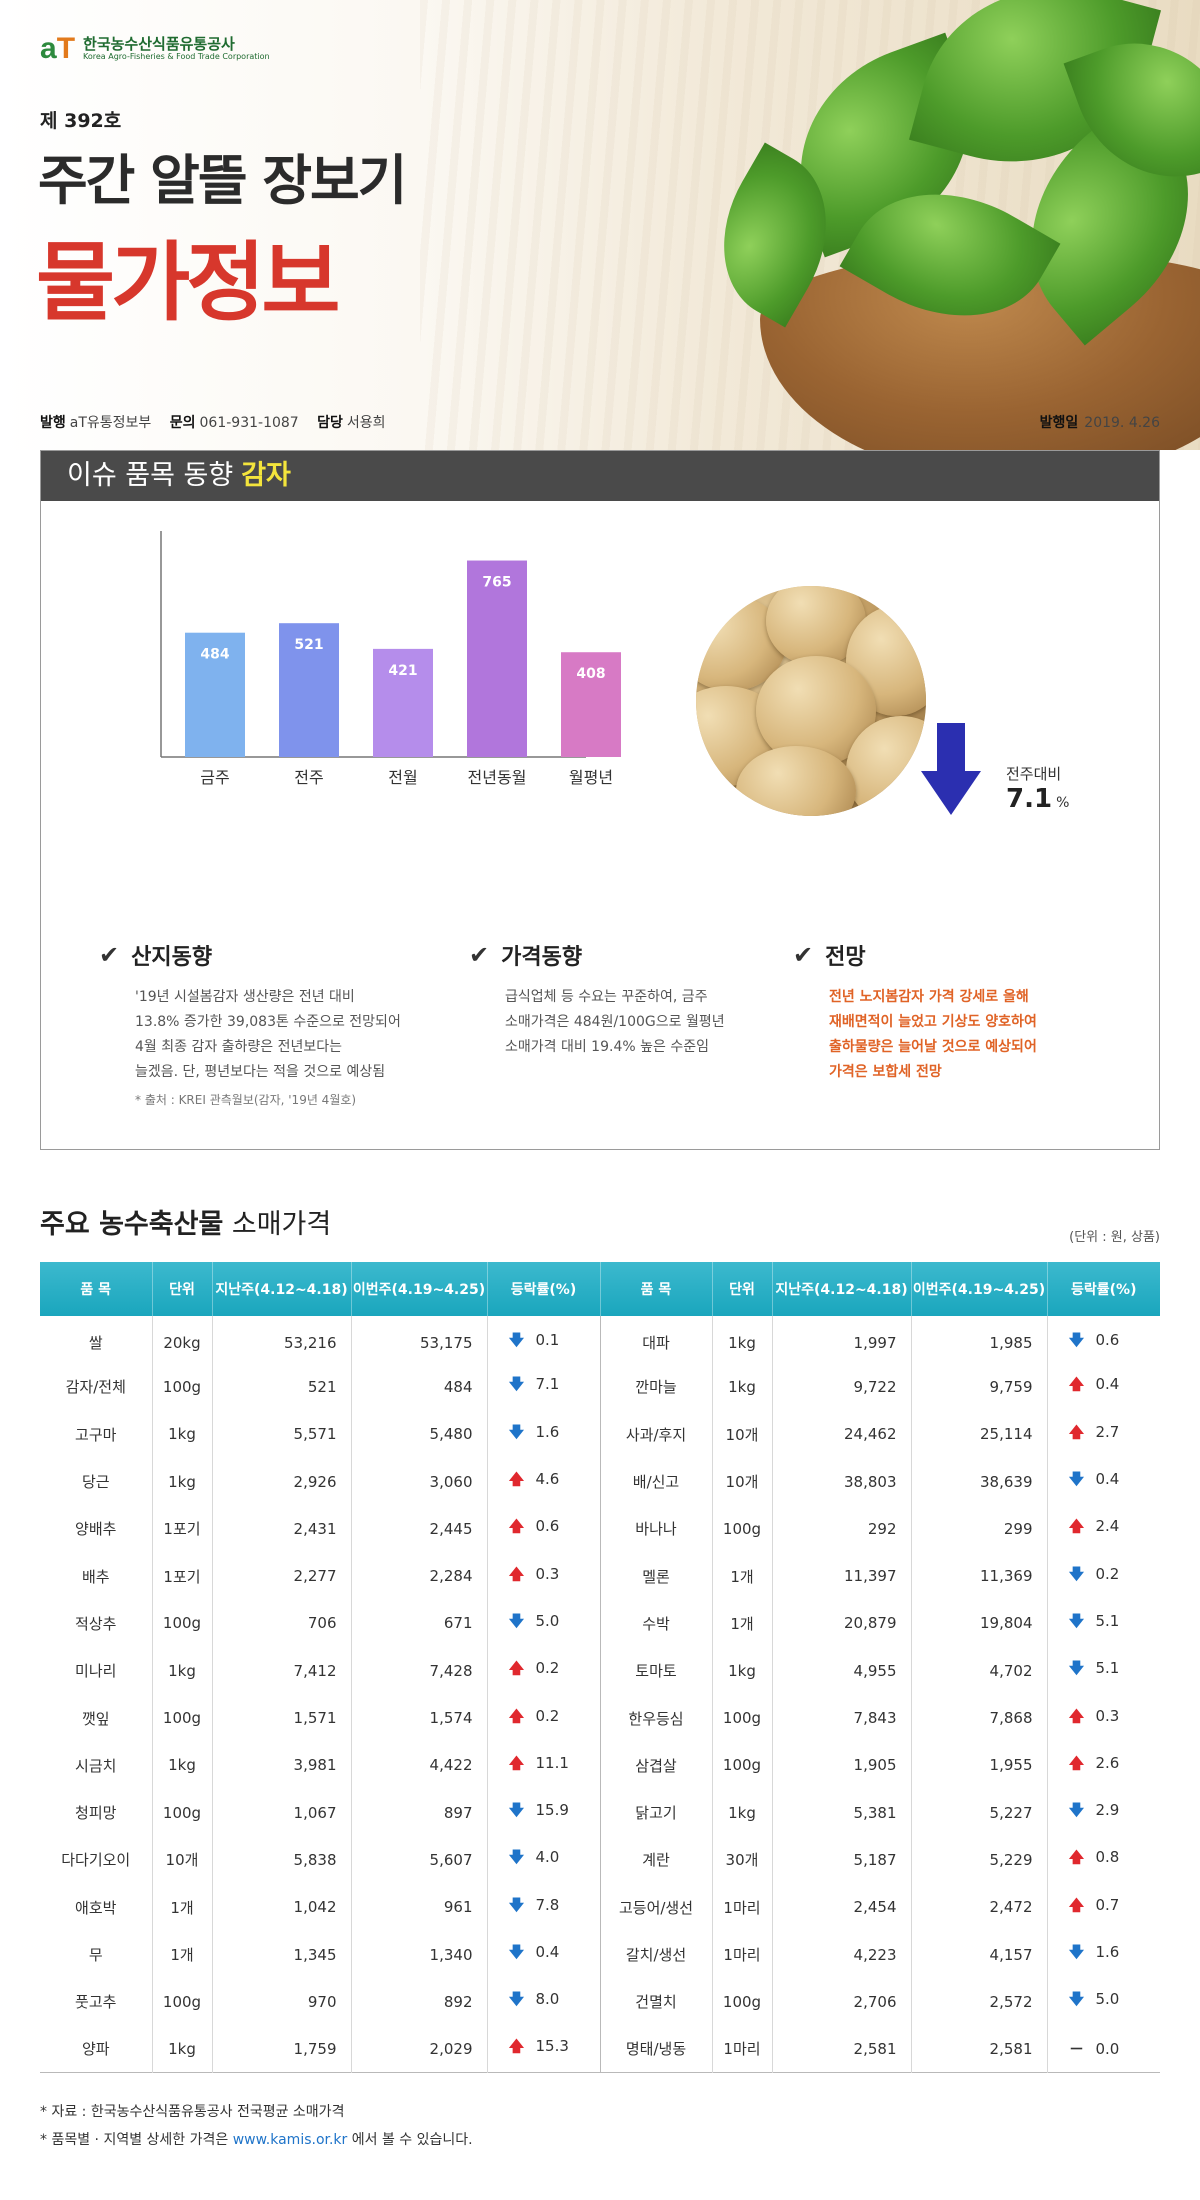 Image resolution: width=1200 pixels, height=2200 pixels. Describe the element at coordinates (742, 1434) in the screenshot. I see `item-unit: 10개` at that location.